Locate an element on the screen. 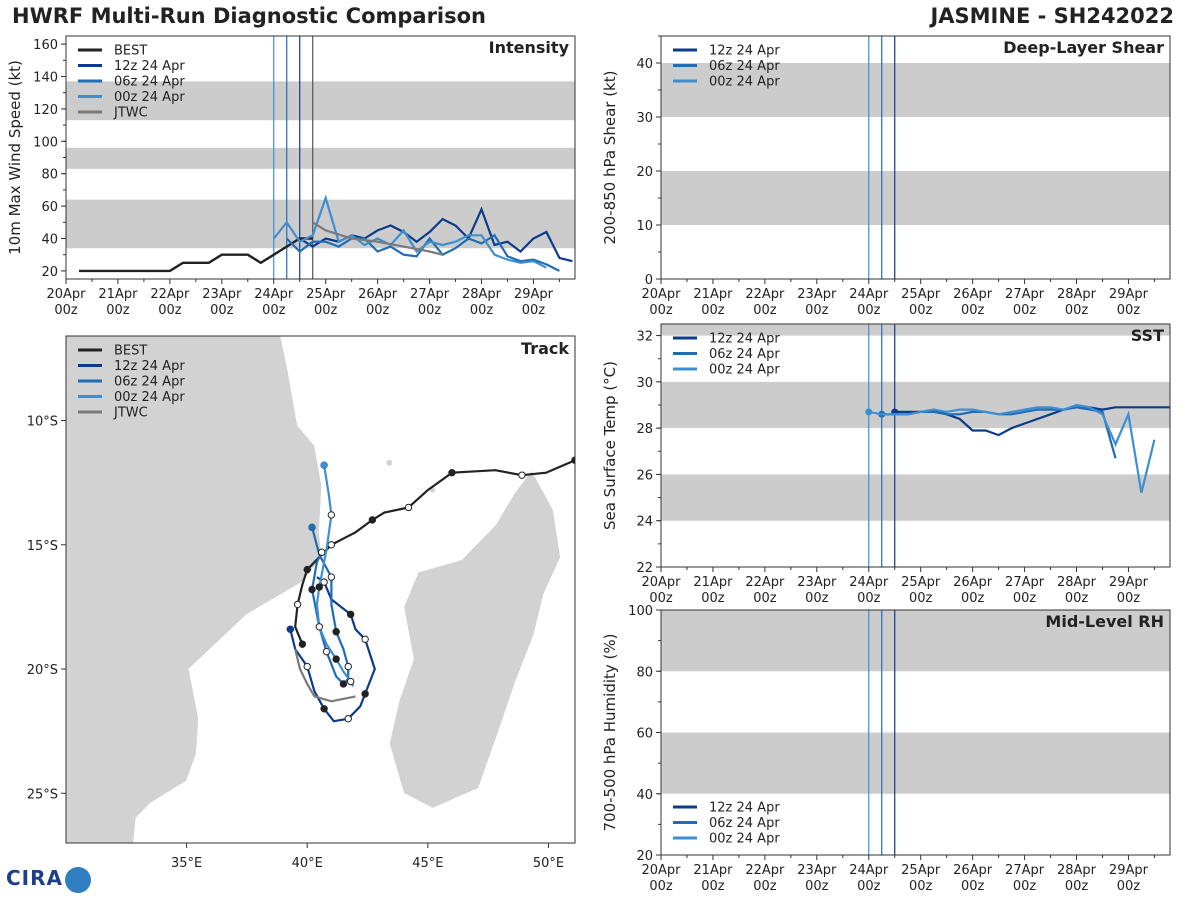 The width and height of the screenshot is (1200, 900). track-title: Track is located at coordinates (545, 348).